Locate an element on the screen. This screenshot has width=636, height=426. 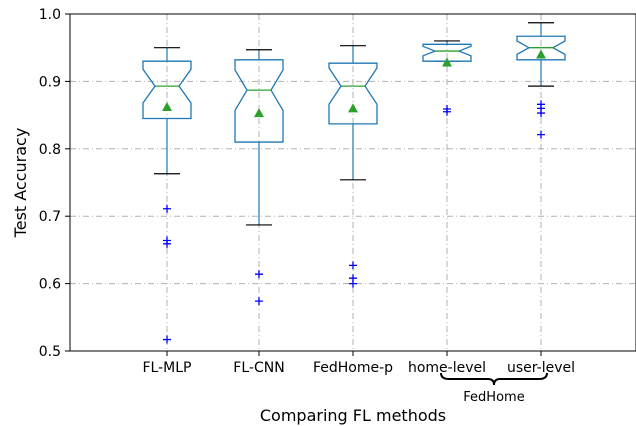
group-brace: FedHome is located at coordinates (494, 388).